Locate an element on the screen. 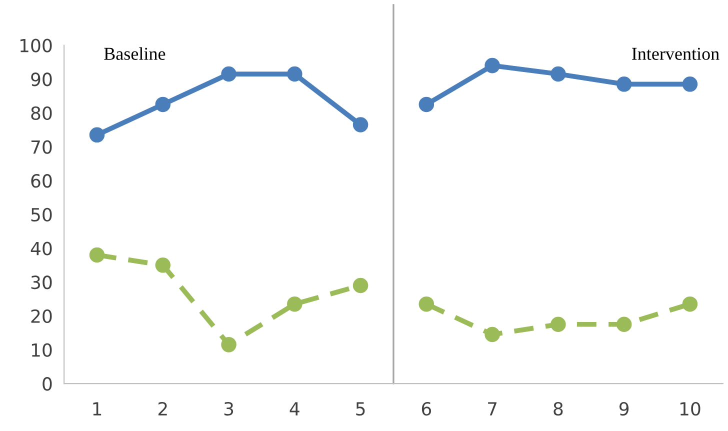 The height and width of the screenshot is (431, 728). x-tick-label: 7 is located at coordinates (492, 409).